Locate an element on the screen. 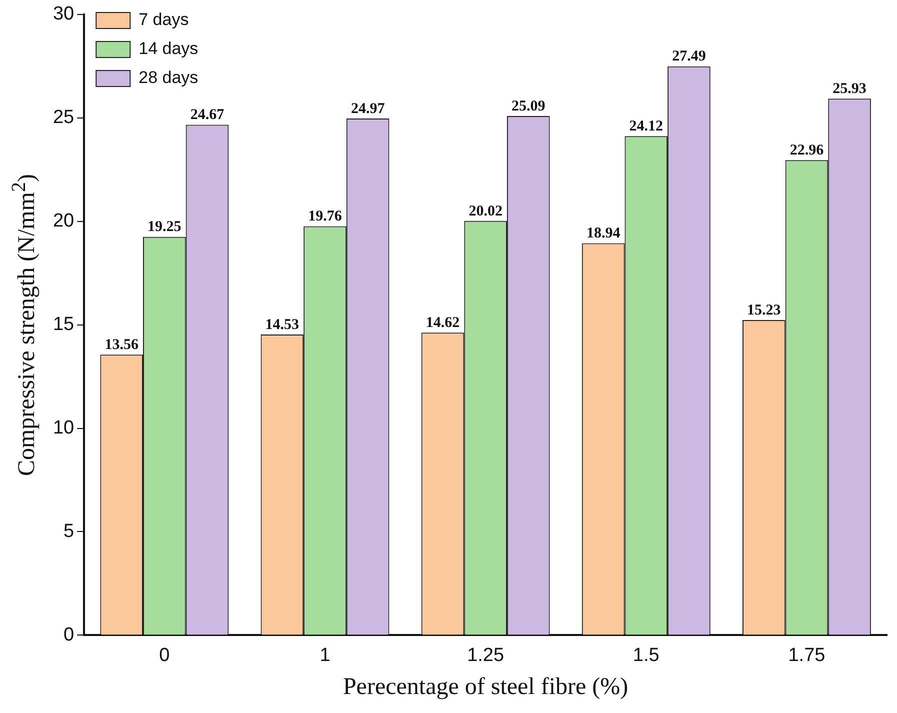  data-label: 19.76 is located at coordinates (325, 216).